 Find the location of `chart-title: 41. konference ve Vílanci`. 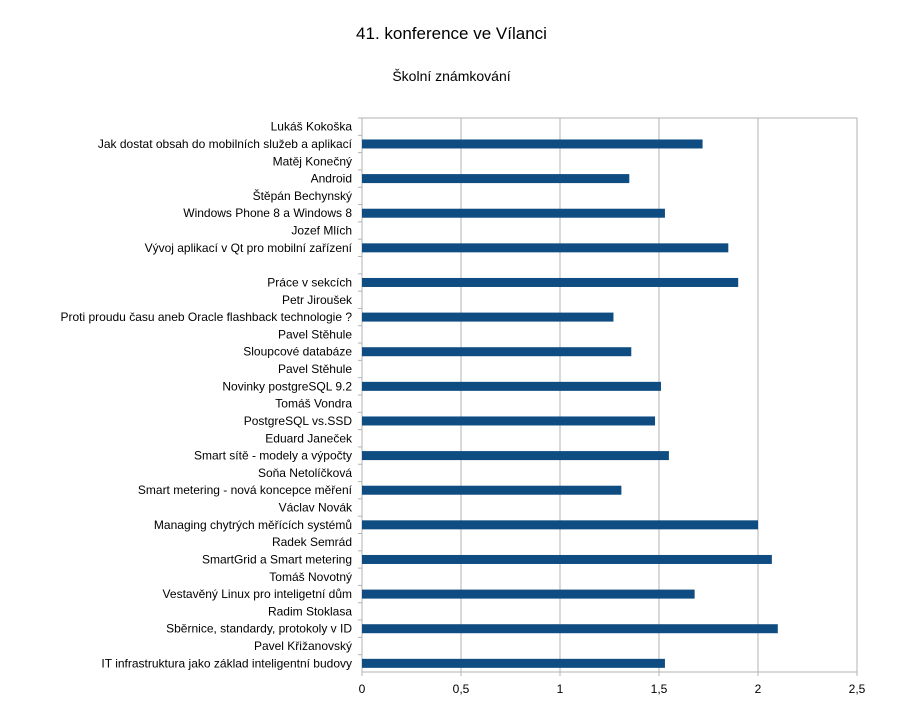

chart-title: 41. konference ve Vílanci is located at coordinates (451, 33).